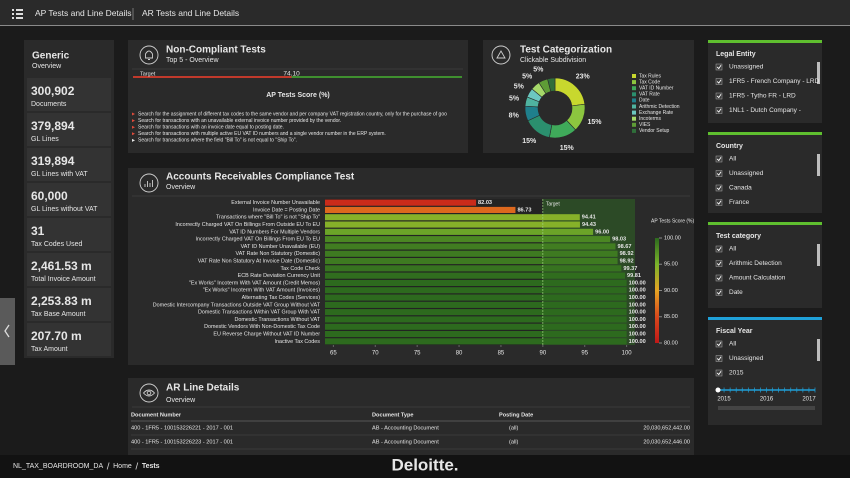 The width and height of the screenshot is (850, 478). I want to click on legend-label: Tax Rules, so click(650, 76).